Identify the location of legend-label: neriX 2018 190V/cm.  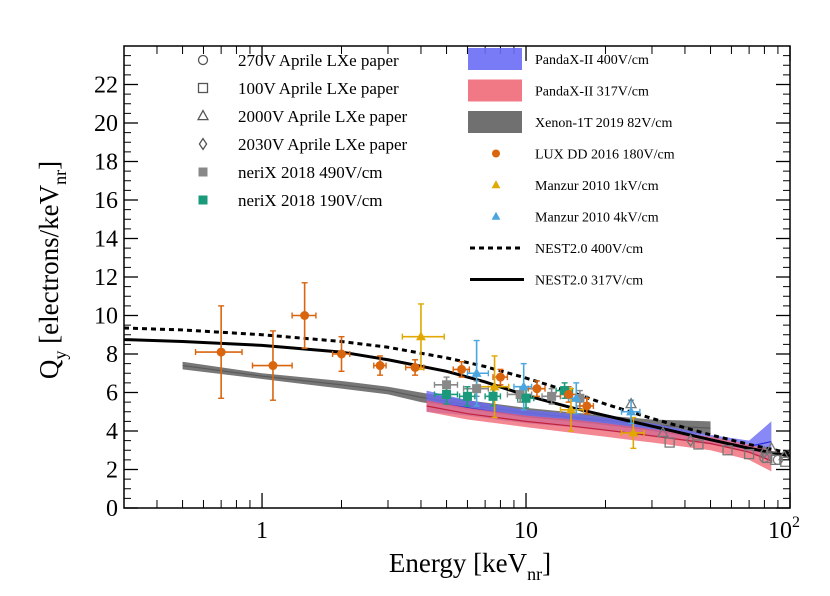
(310, 200).